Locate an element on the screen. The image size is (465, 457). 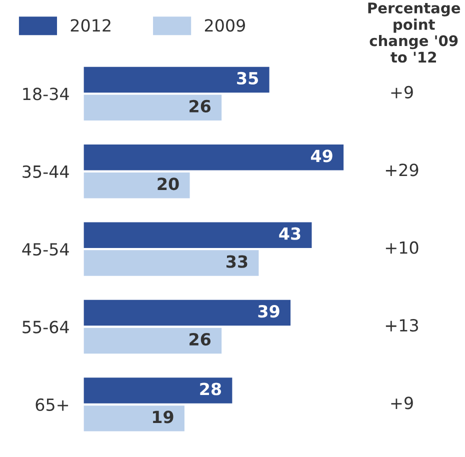
data-label: 39 is located at coordinates (269, 311).